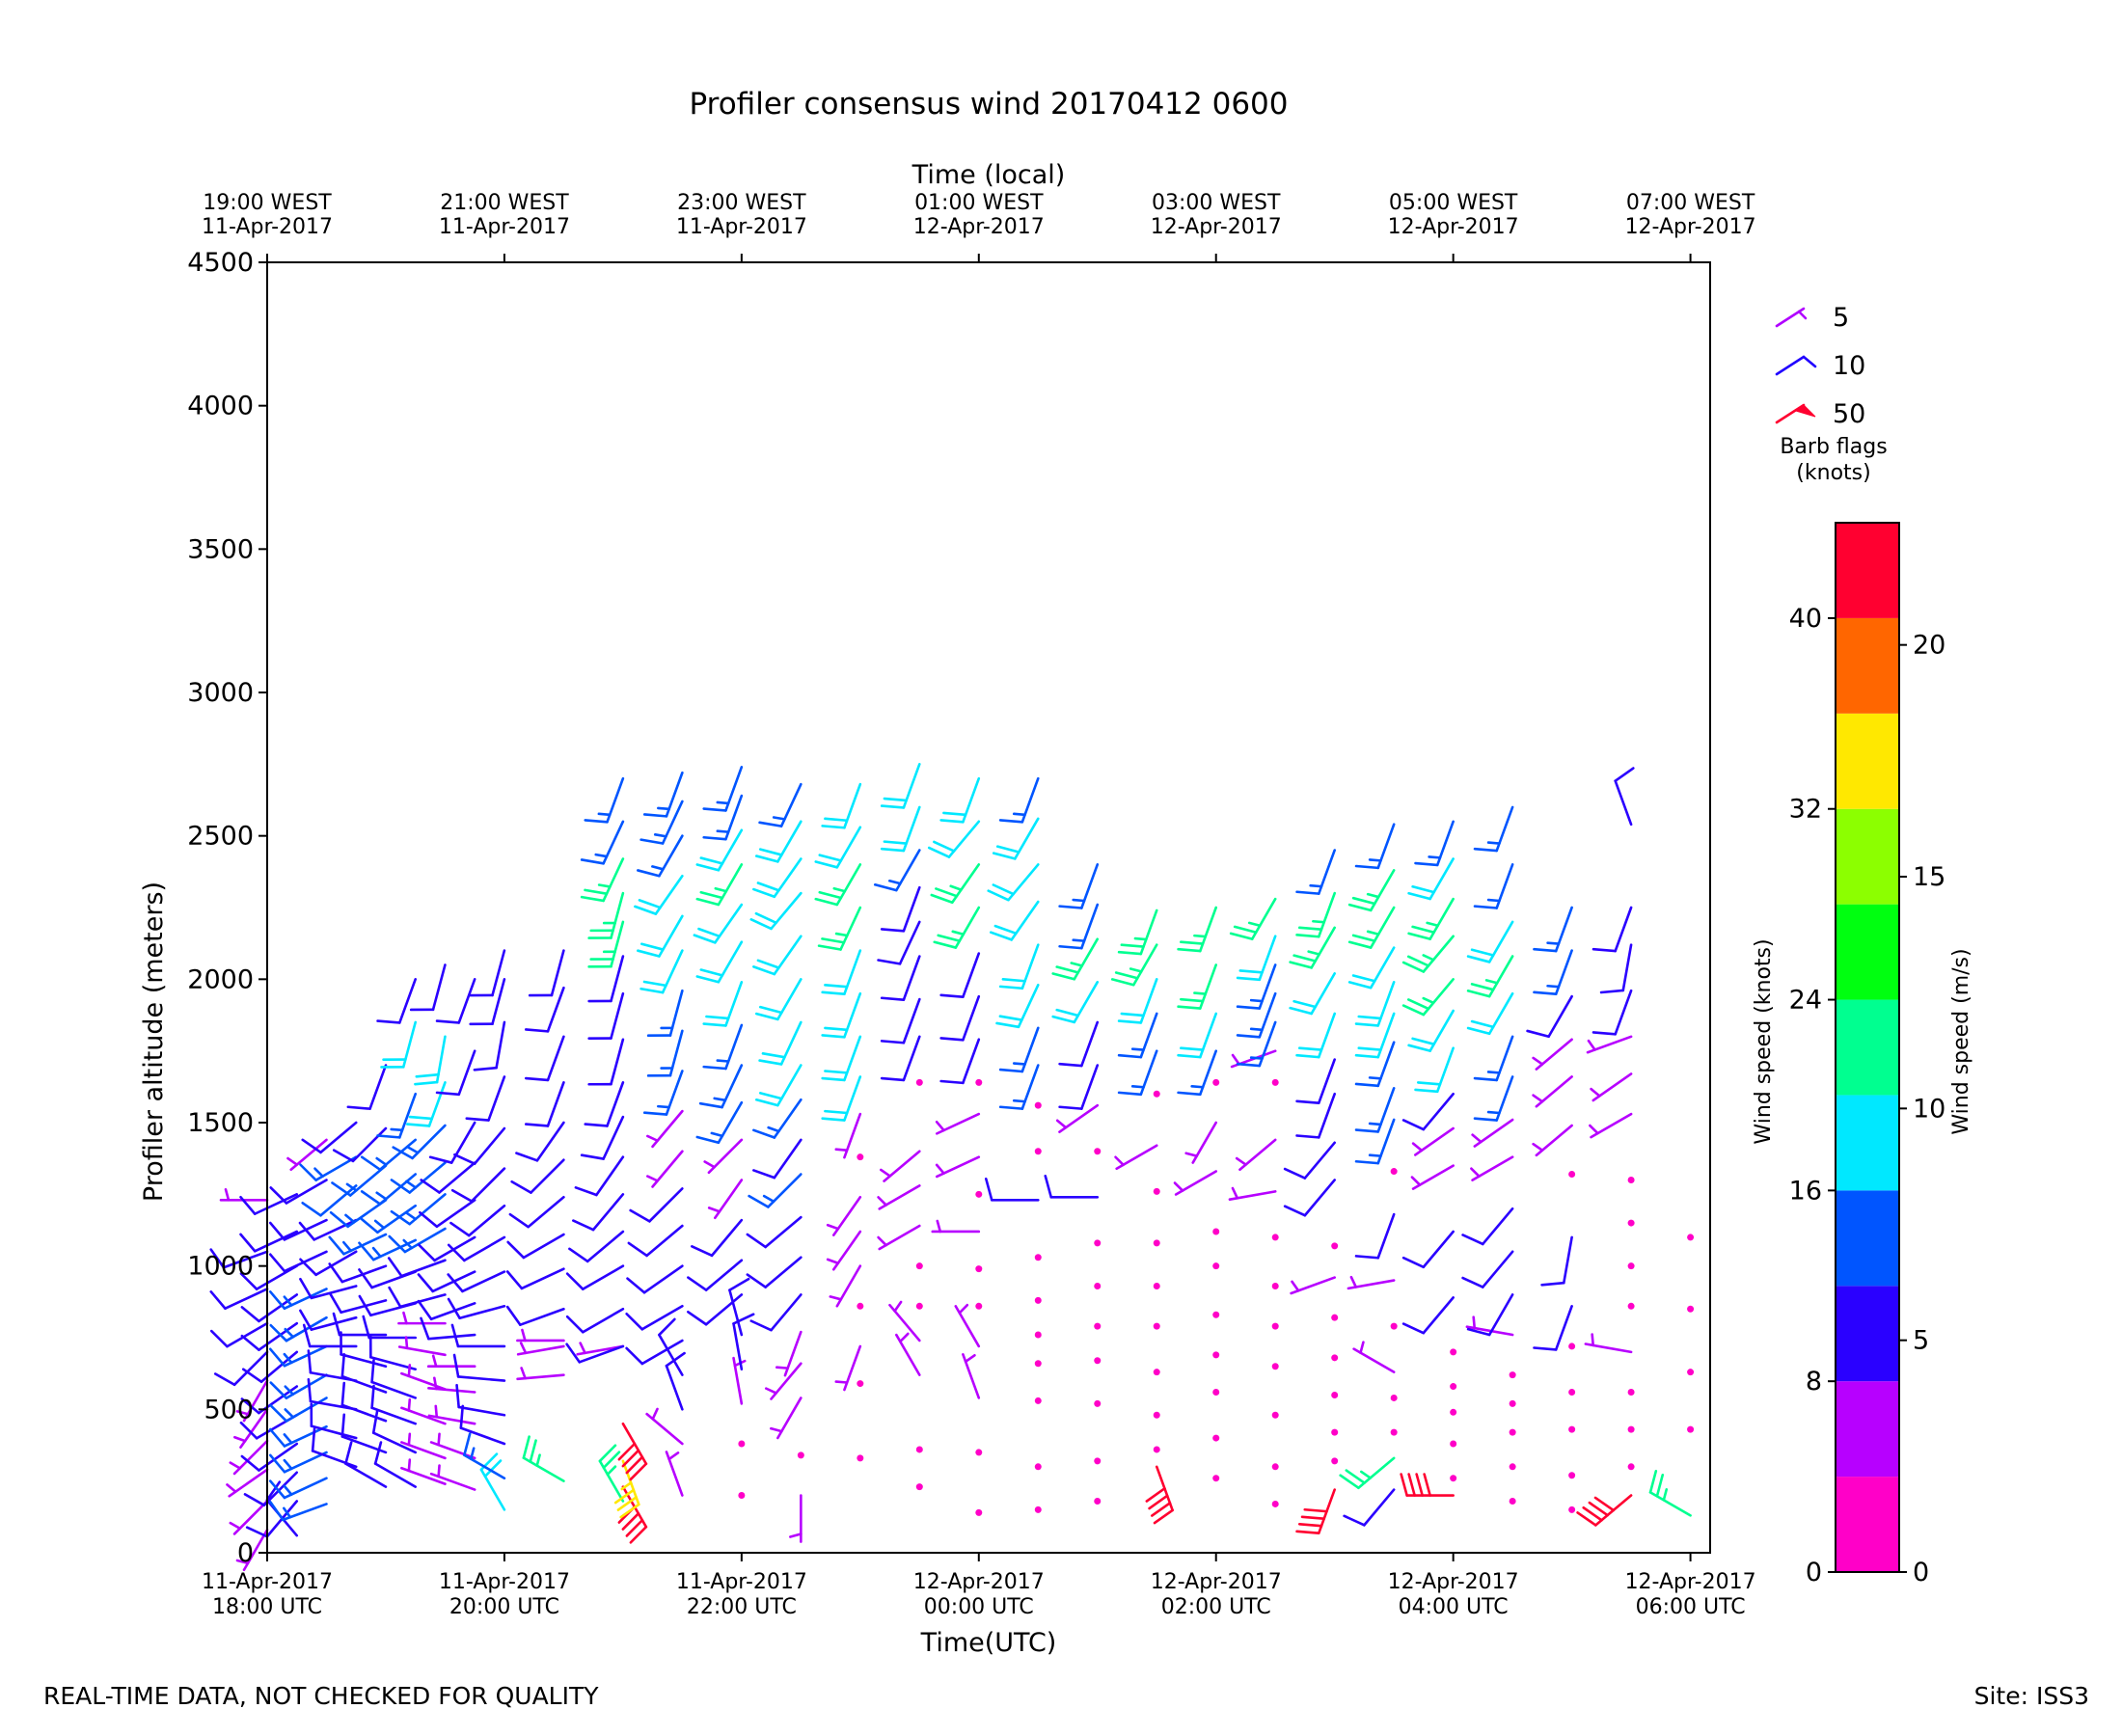  What do you see at coordinates (1810, 361) in the screenshot?
I see `legend-barb-full` at bounding box center [1810, 361].